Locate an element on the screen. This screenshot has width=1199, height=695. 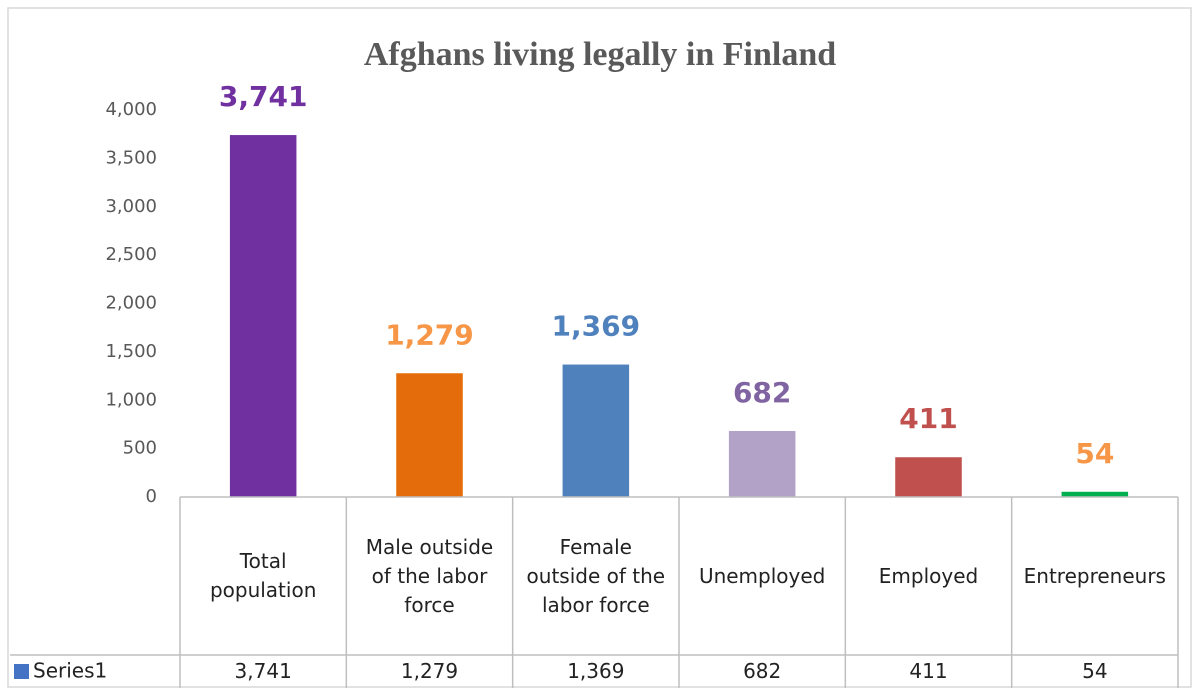
category-label: Employed is located at coordinates (928, 575).